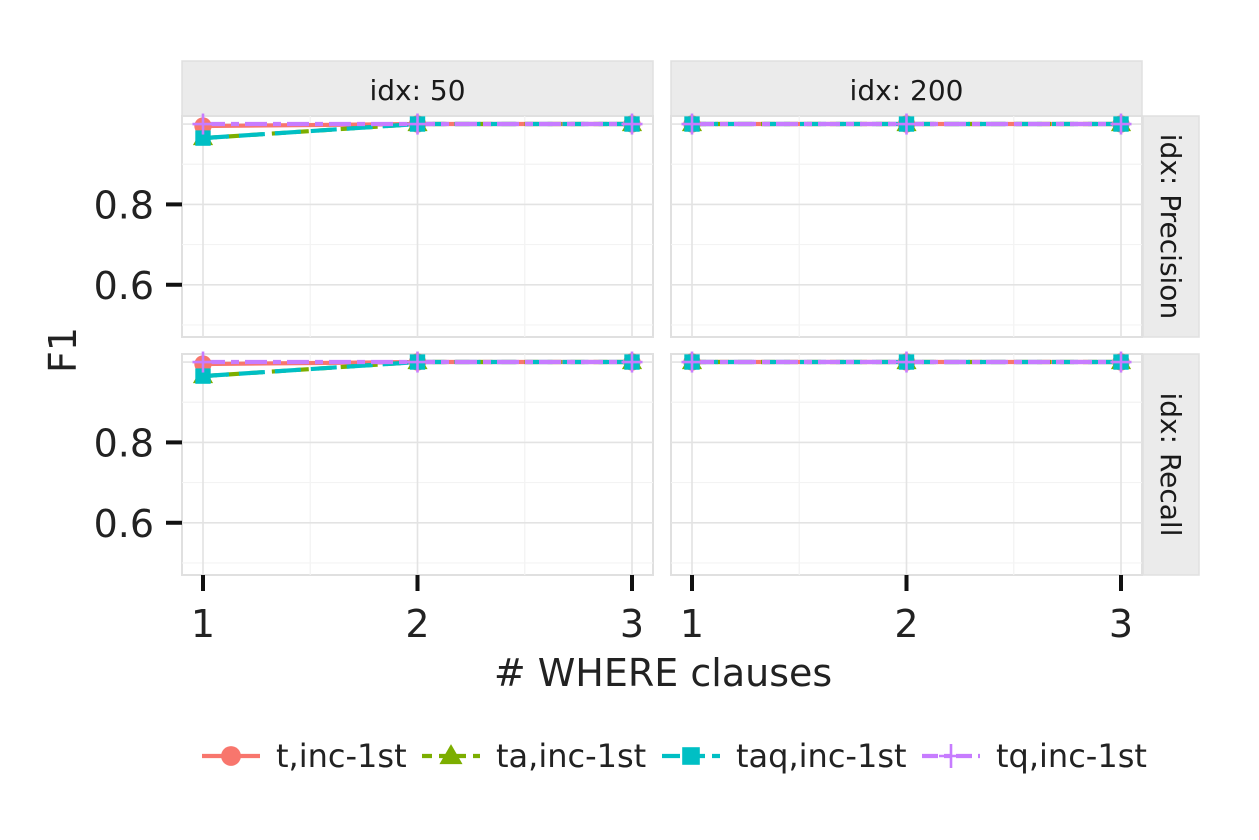 This screenshot has width=1259, height=840. I want to click on marker-triangle, so click(451, 754).